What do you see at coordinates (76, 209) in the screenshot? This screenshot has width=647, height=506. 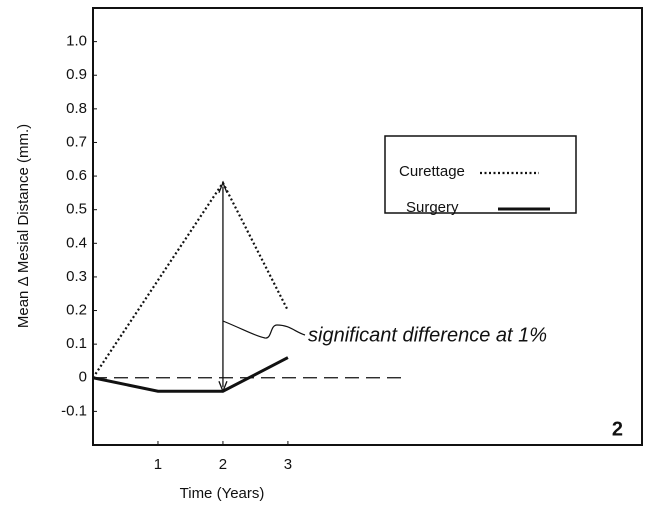 I see `y-tick-label: 0.5` at bounding box center [76, 209].